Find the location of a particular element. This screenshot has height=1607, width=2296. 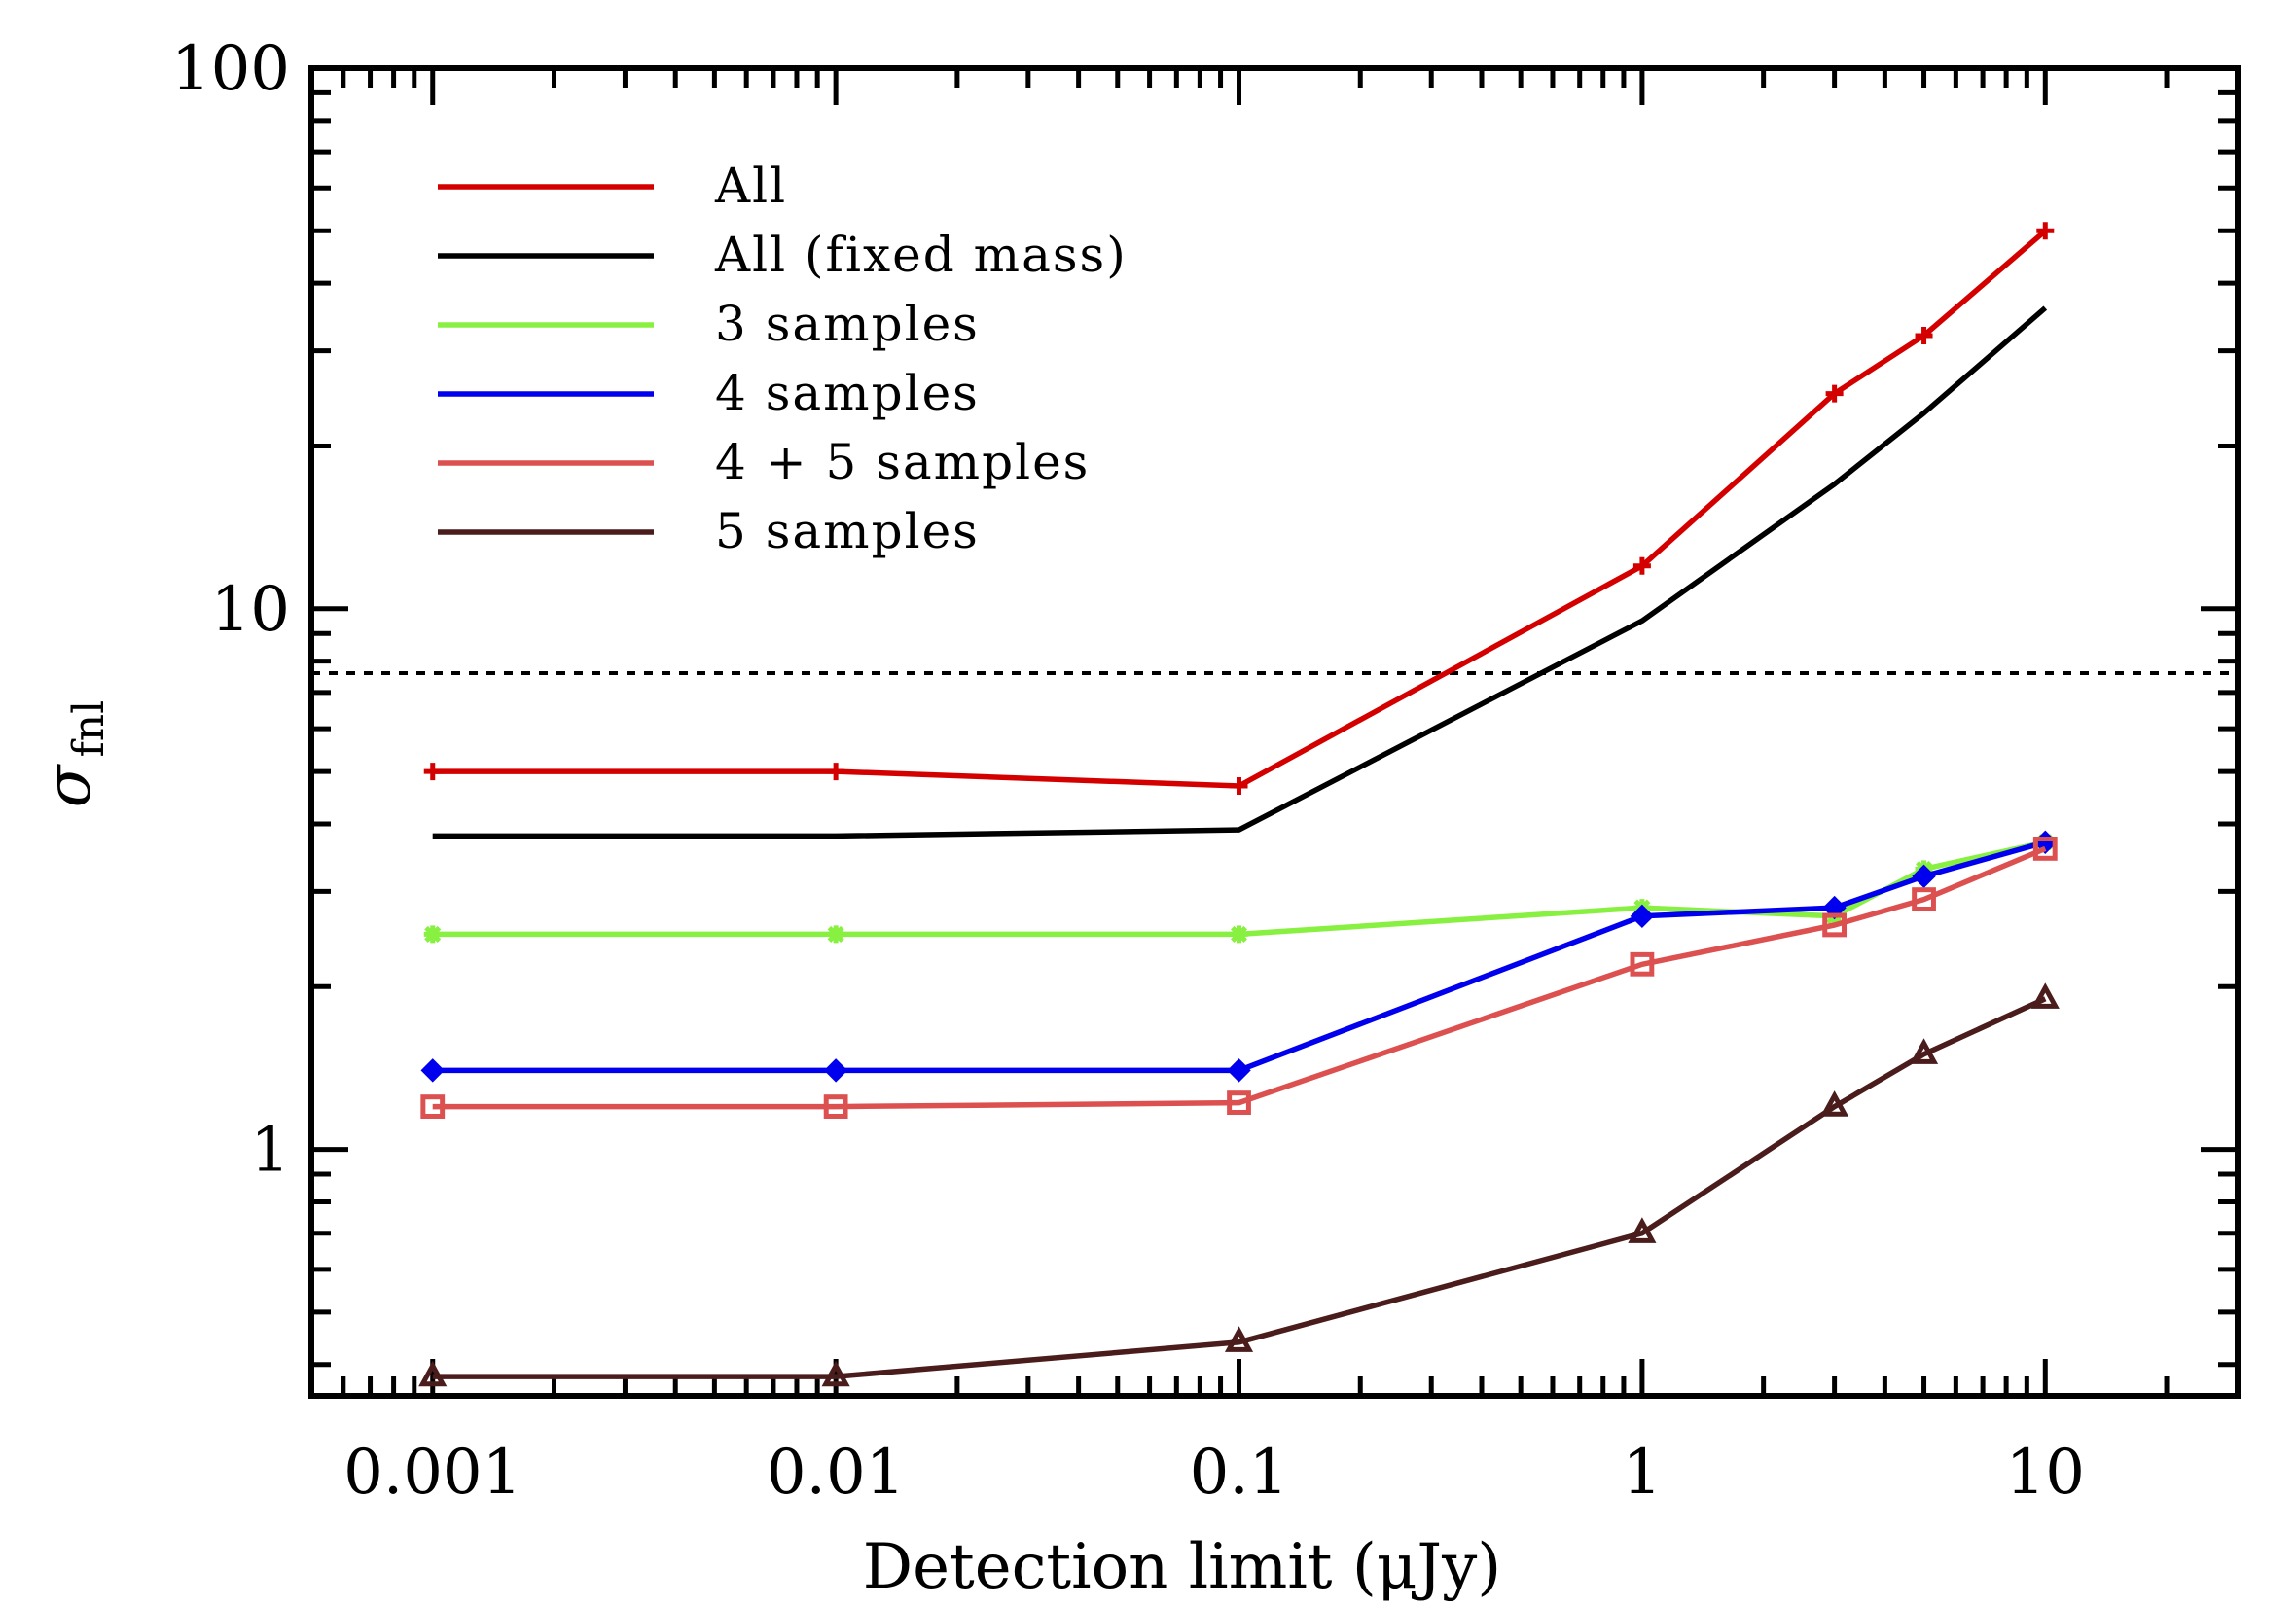

legend-label: 5 samples is located at coordinates (847, 531).